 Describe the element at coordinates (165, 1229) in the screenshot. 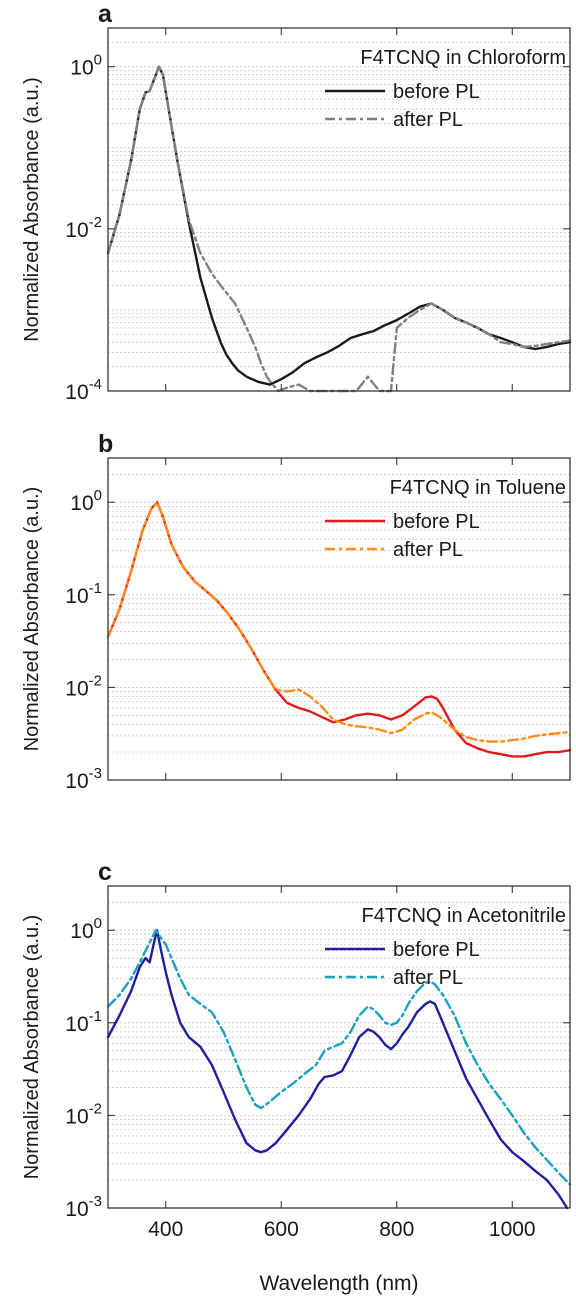

I see `x-tick-label: 400` at that location.